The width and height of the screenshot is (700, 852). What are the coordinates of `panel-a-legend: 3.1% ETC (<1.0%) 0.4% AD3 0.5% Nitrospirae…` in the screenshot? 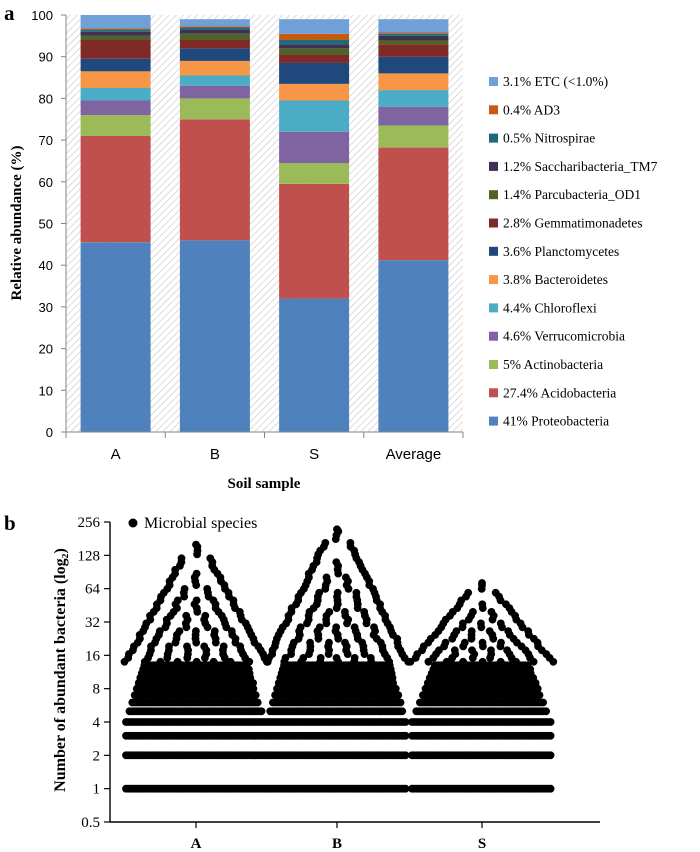 It's located at (573, 251).